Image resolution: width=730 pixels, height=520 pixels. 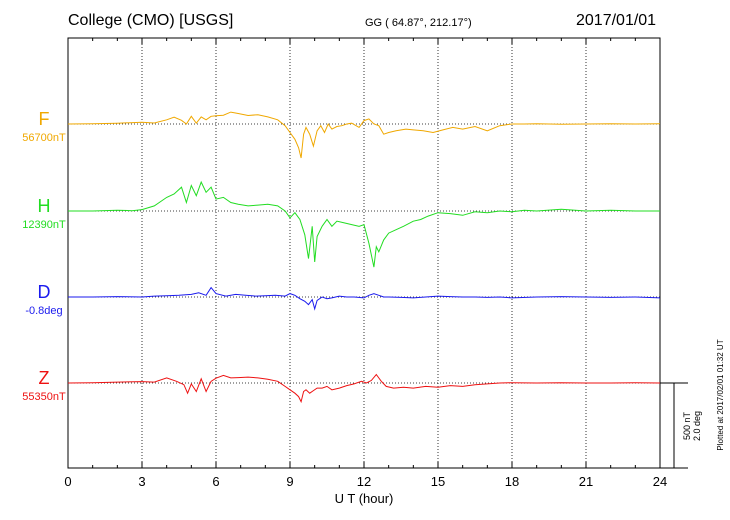 I want to click on series-line-h, so click(x=364, y=224).